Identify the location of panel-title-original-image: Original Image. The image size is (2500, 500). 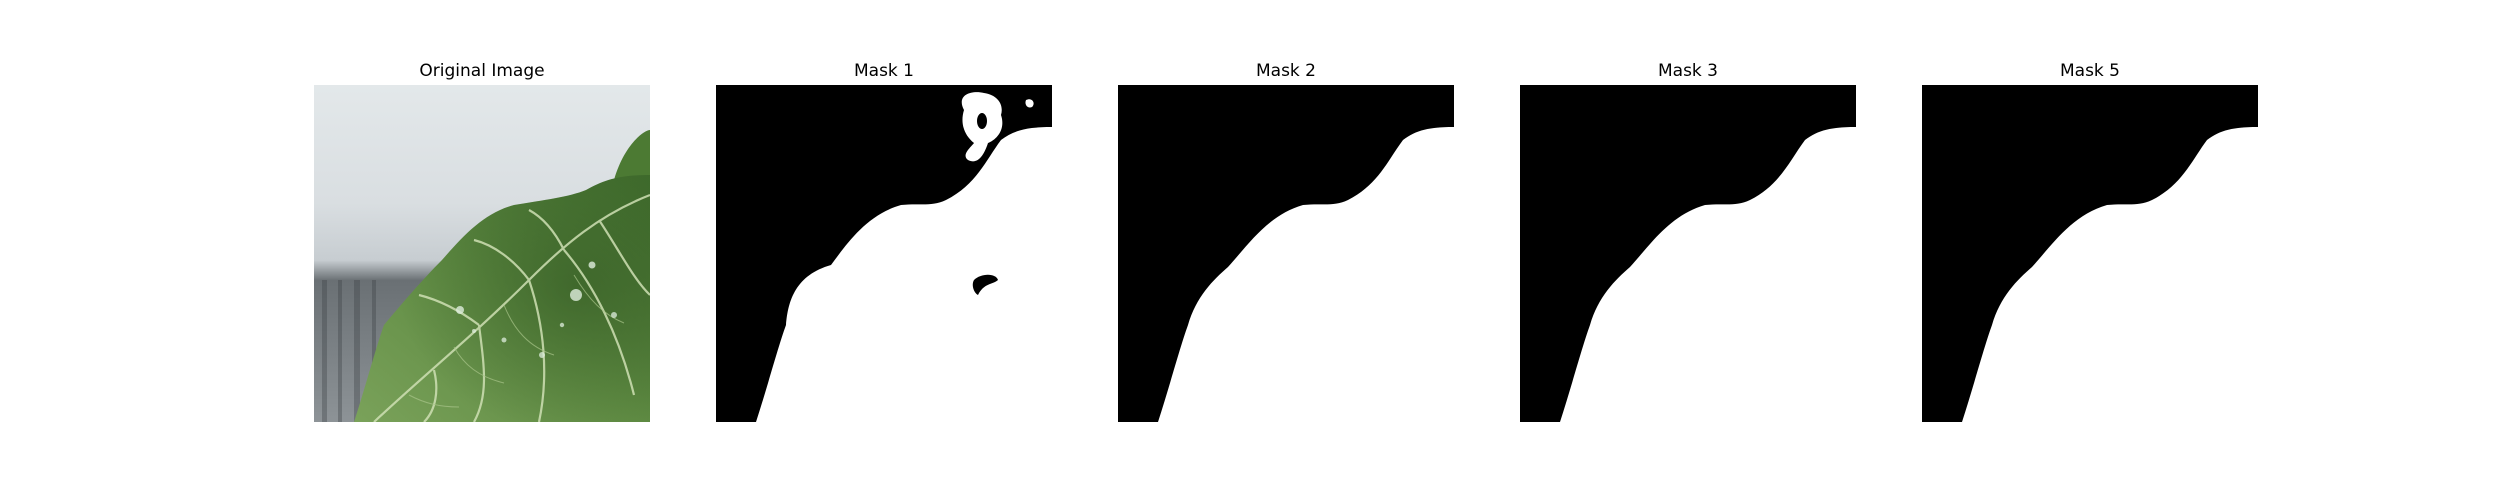
(482, 71).